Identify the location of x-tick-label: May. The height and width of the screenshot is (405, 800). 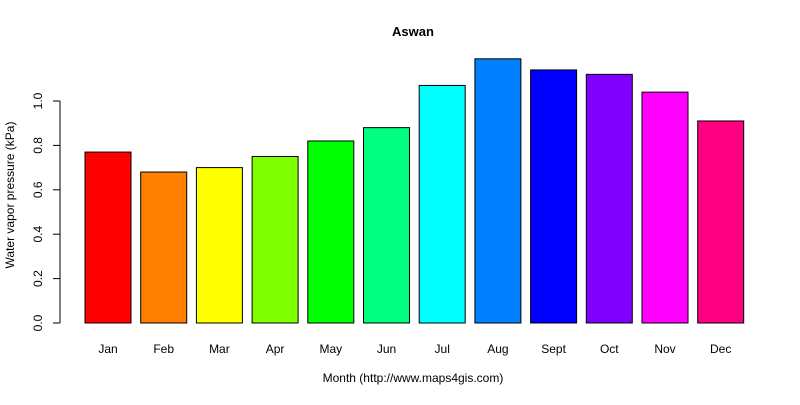
(330, 349).